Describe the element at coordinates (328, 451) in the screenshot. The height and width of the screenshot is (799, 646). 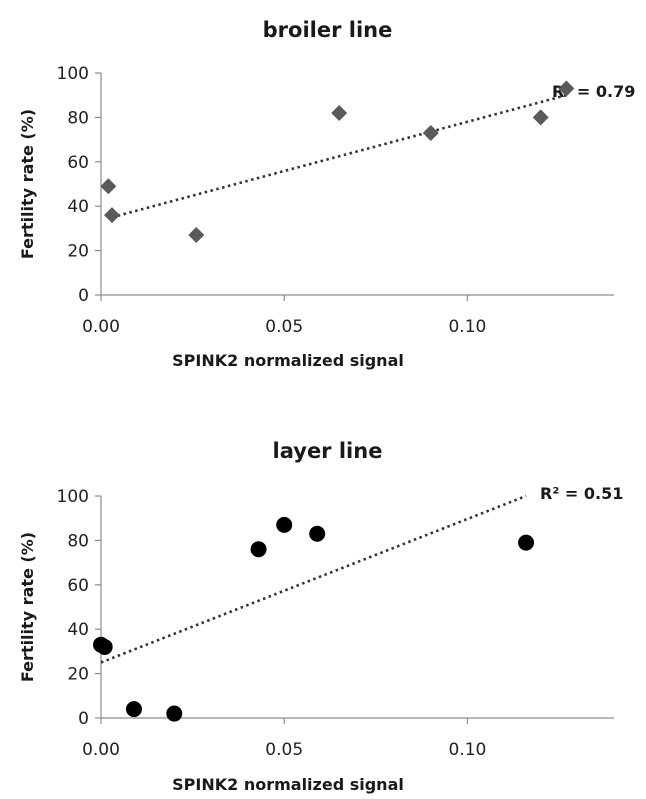
I see `chart-title: layer line` at that location.